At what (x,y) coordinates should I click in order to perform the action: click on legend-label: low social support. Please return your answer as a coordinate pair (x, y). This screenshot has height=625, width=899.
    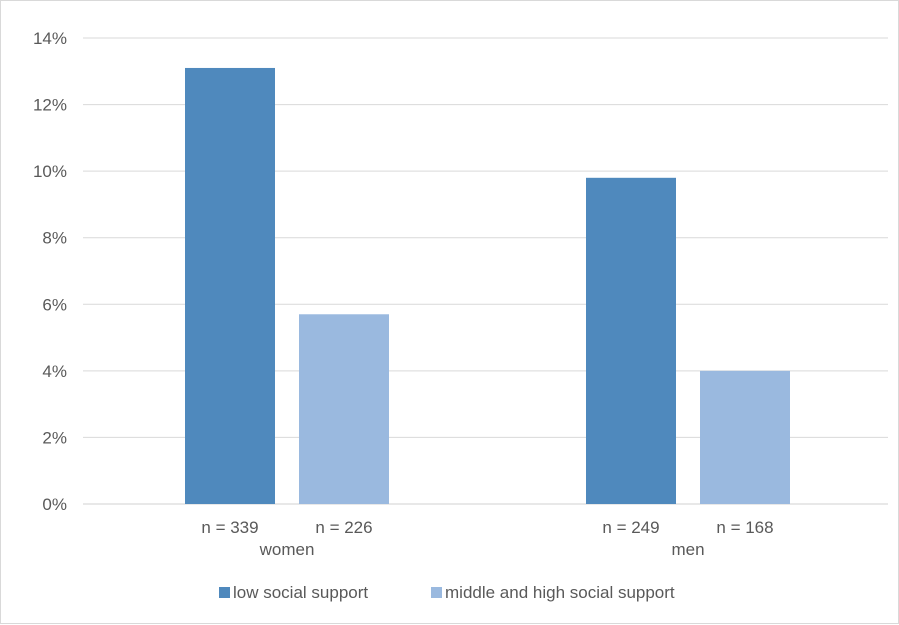
    Looking at the image, I should click on (300, 592).